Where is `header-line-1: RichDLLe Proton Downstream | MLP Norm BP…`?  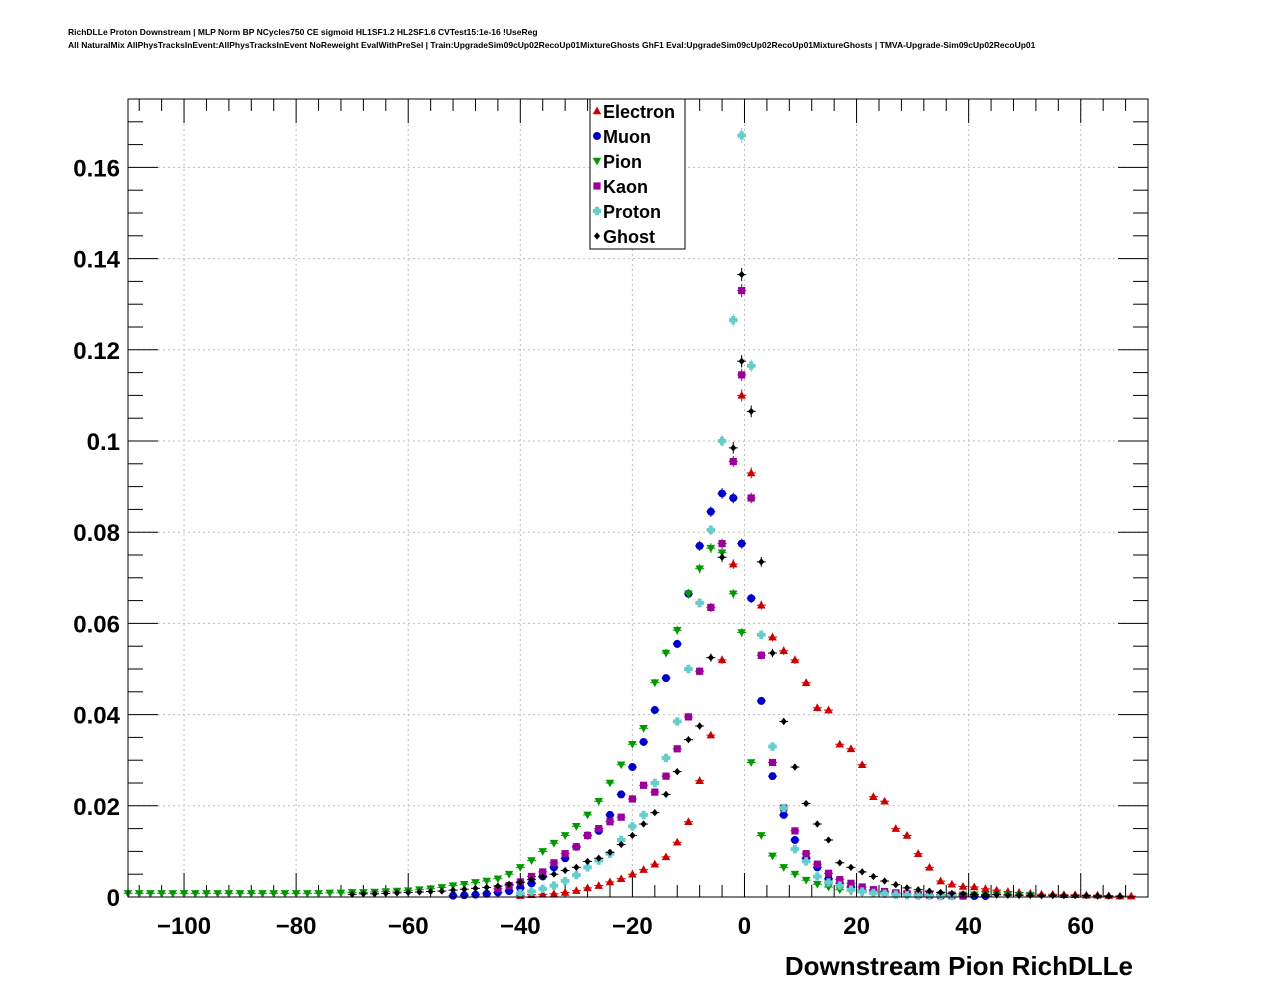
header-line-1: RichDLLe Proton Downstream | MLP Norm BP… is located at coordinates (303, 32).